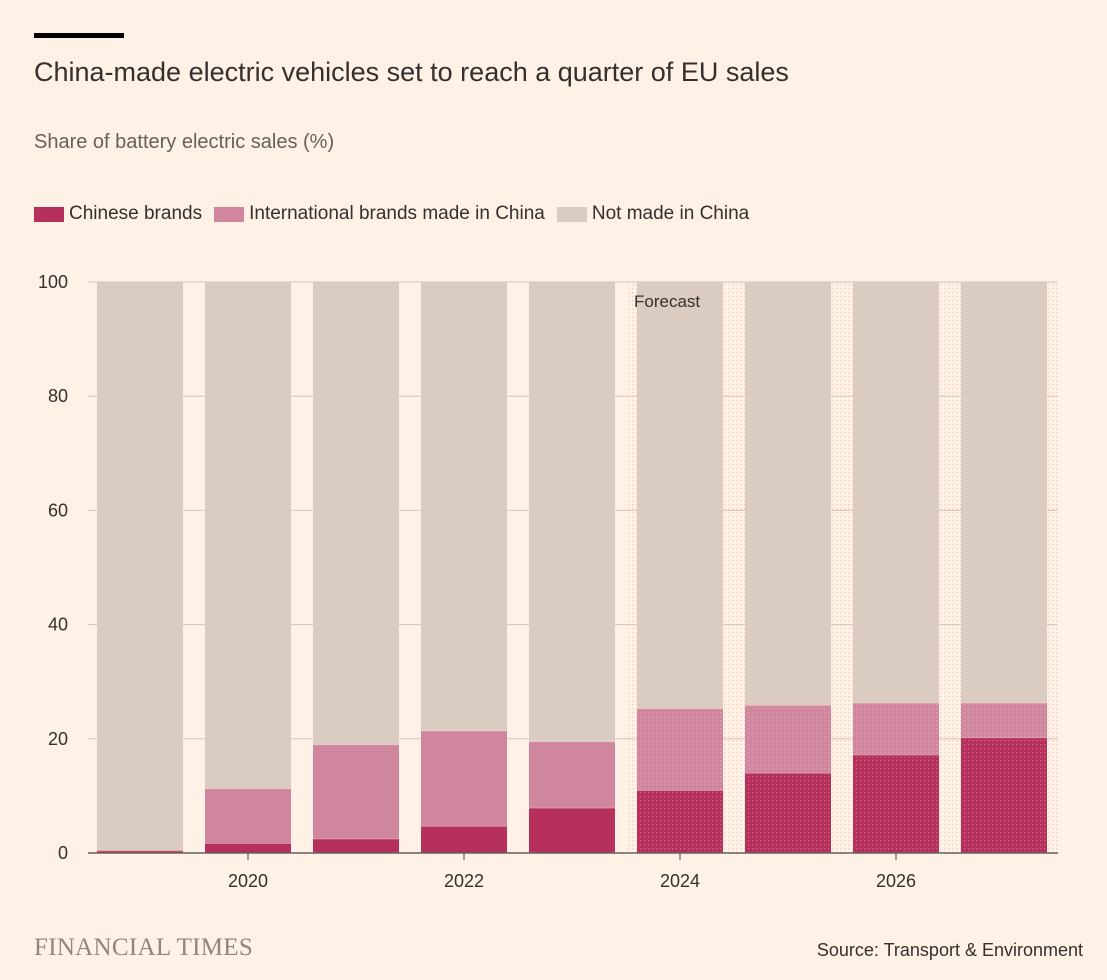 The height and width of the screenshot is (980, 1107). Describe the element at coordinates (229, 214) in the screenshot. I see `legend-swatch-international-brands` at that location.